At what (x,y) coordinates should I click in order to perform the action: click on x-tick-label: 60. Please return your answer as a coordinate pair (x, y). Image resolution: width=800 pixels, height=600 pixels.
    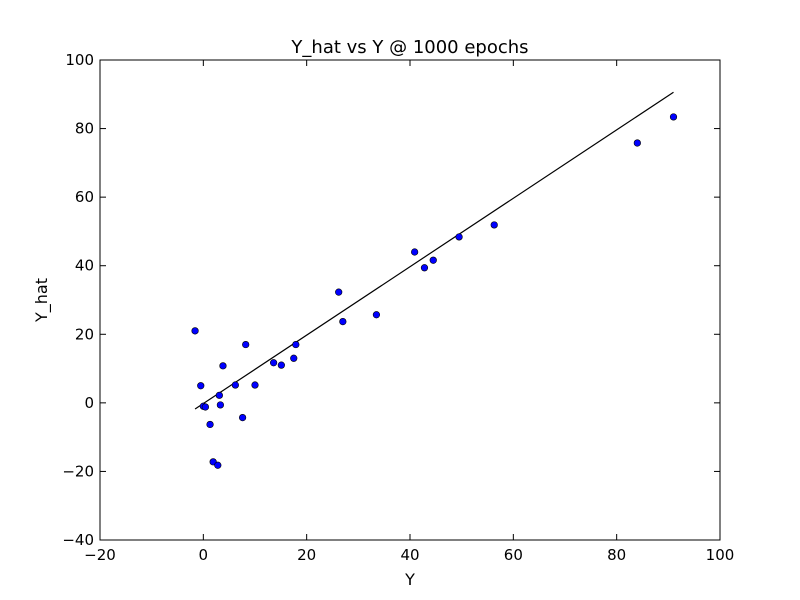
    Looking at the image, I should click on (513, 555).